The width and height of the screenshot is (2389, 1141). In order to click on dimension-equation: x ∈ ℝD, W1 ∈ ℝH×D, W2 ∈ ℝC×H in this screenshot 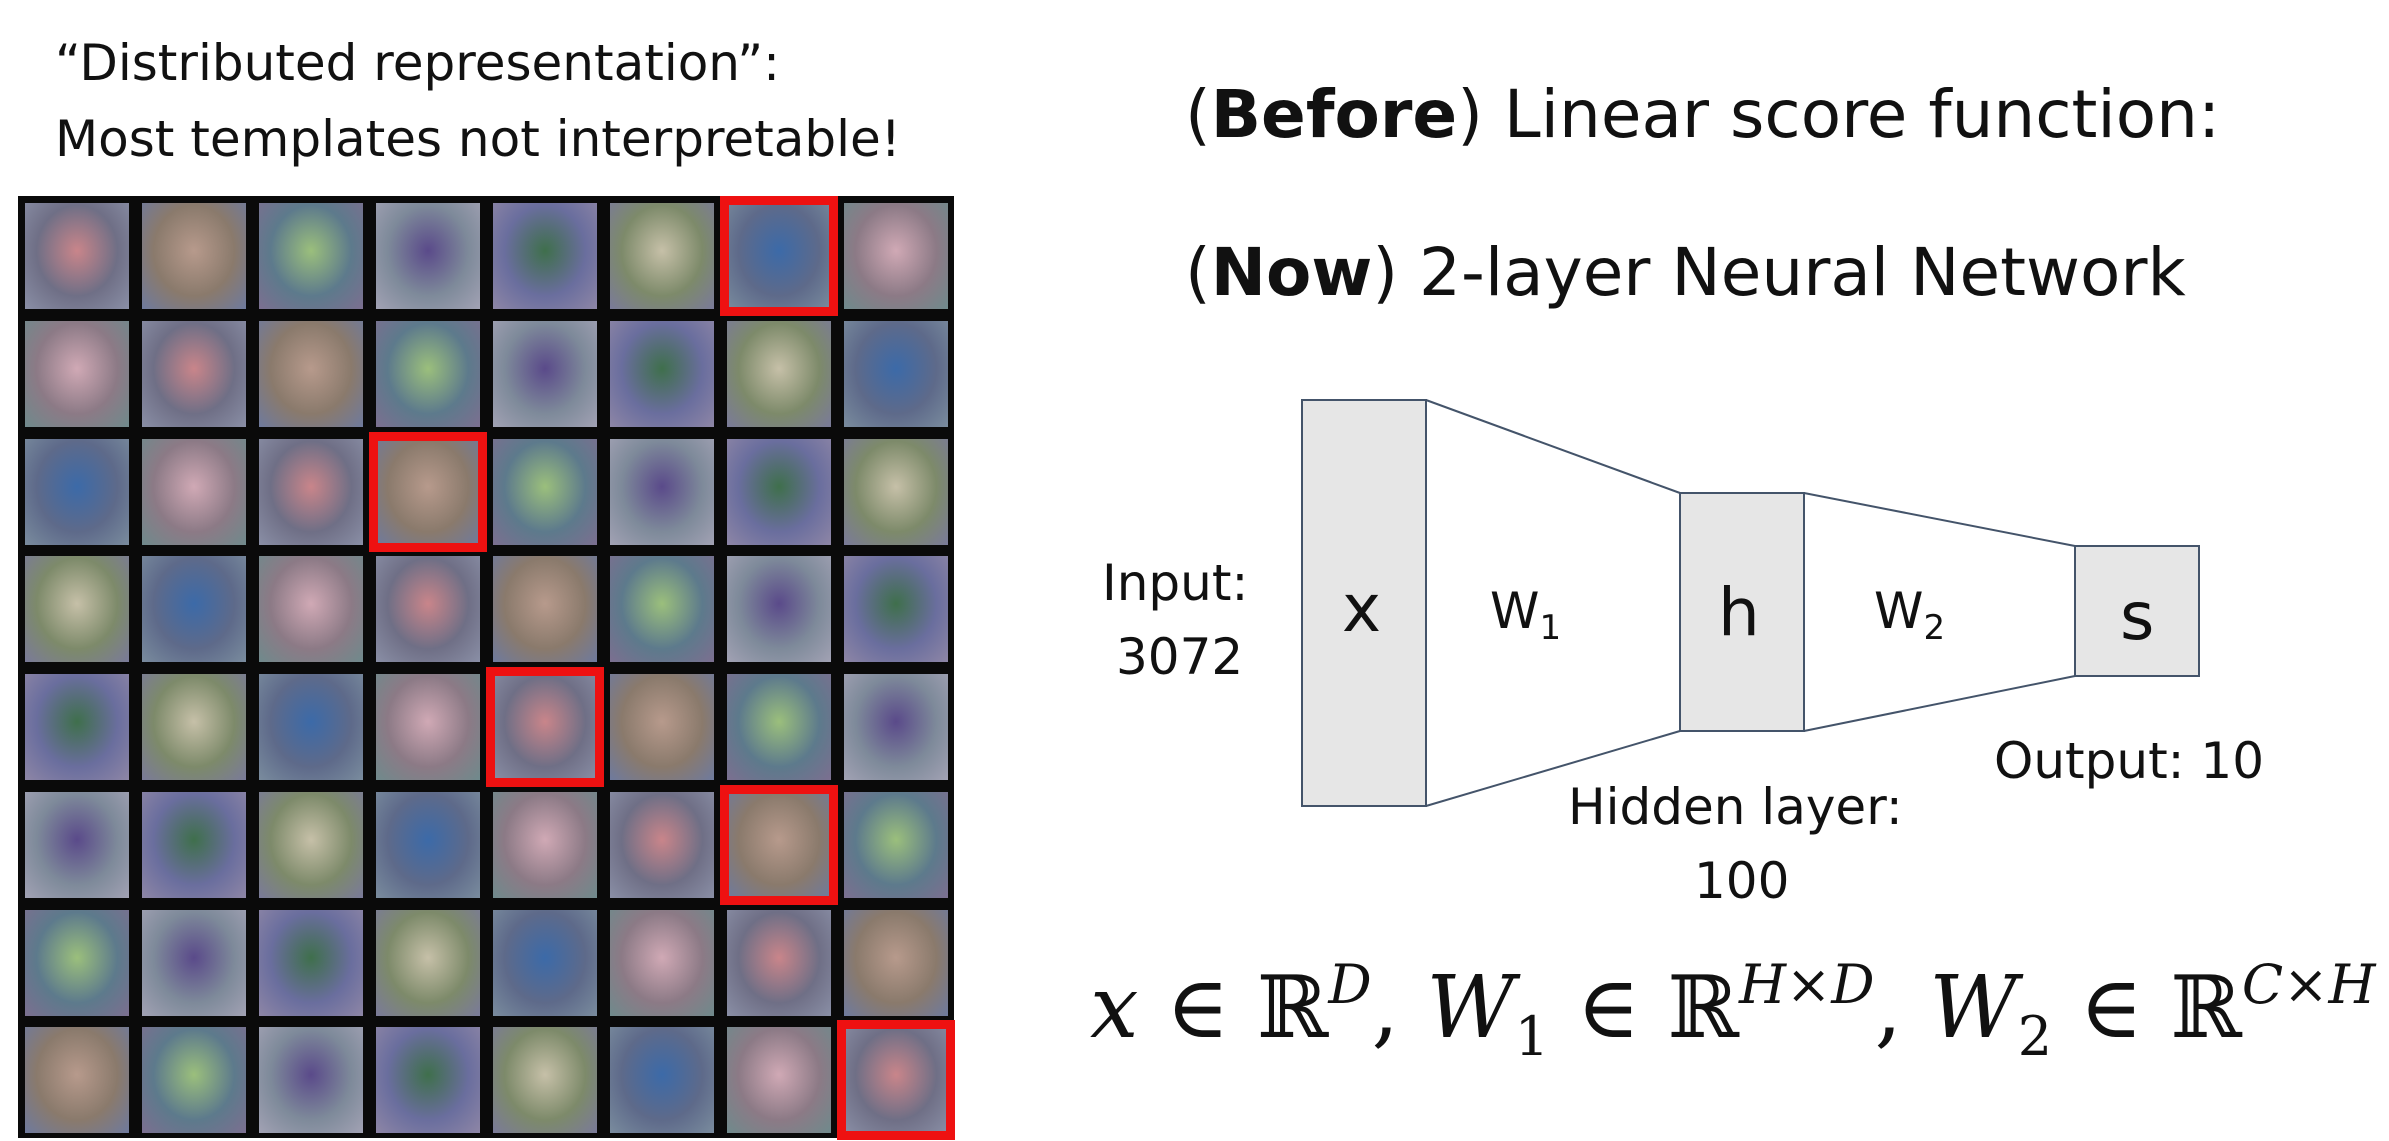, I will do `click(1733, 1011)`.